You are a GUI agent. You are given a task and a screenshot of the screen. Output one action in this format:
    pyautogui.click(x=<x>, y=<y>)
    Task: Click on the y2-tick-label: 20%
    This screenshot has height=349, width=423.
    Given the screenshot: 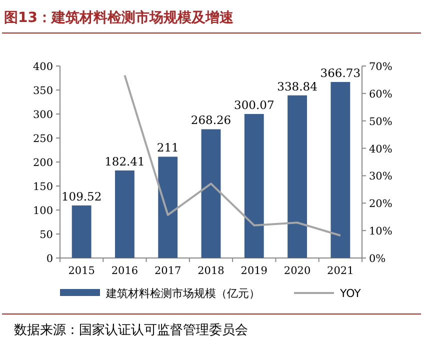 What is the action you would take?
    pyautogui.click(x=380, y=204)
    